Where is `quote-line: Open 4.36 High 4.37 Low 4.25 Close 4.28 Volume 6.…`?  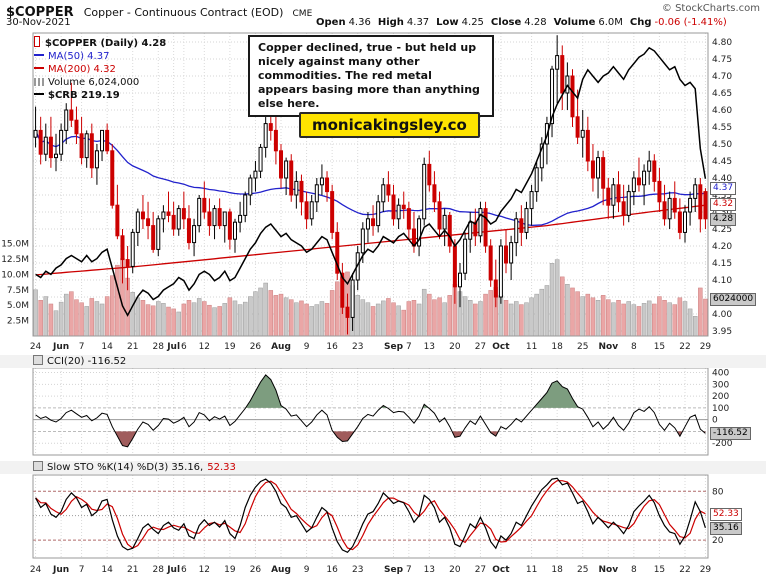
quote-line: Open 4.36 High 4.37 Low 4.25 Close 4.28 Volume 6.… is located at coordinates (521, 22).